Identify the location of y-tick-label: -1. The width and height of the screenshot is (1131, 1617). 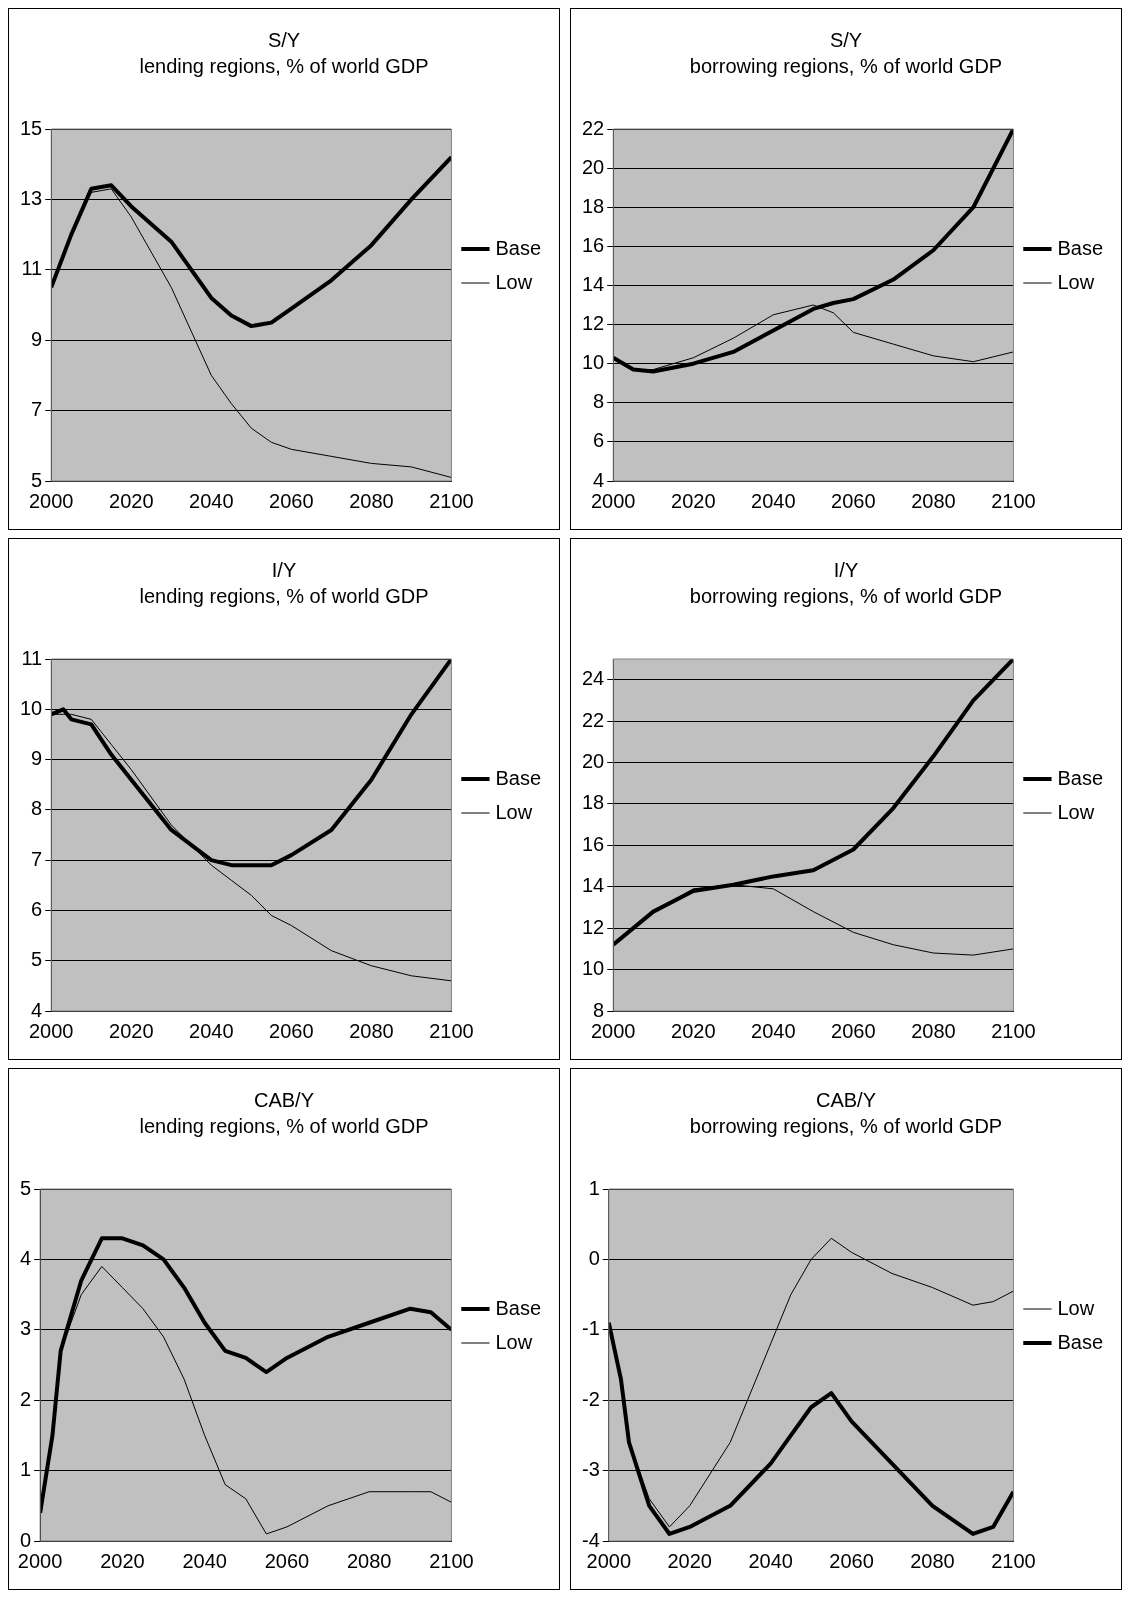
(590, 1328).